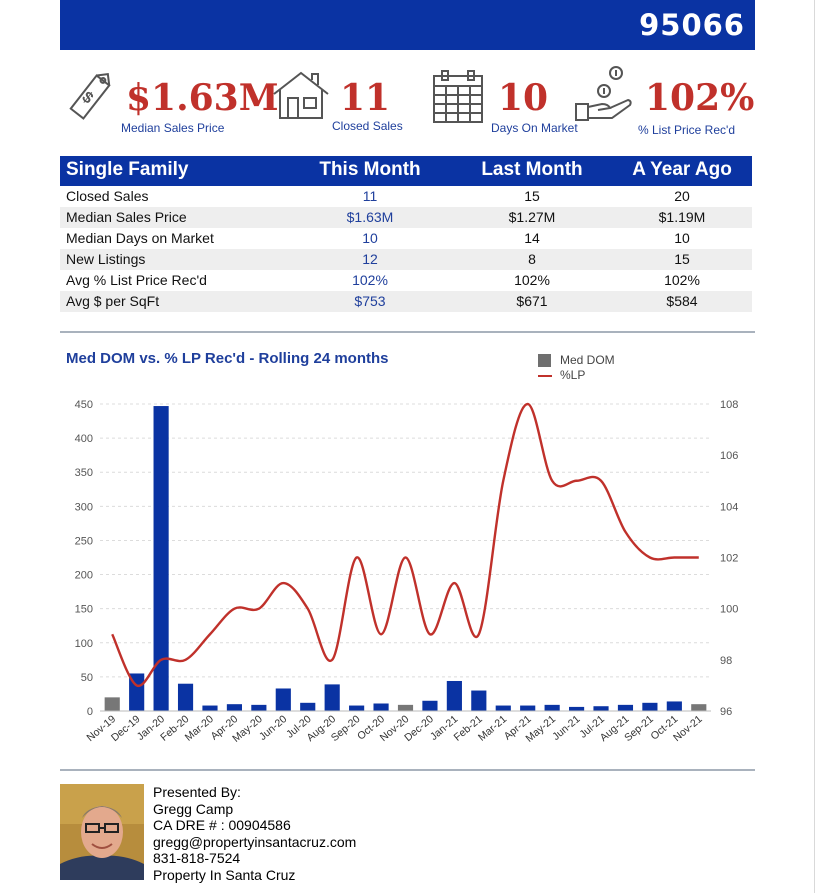 The height and width of the screenshot is (893, 828). Describe the element at coordinates (106, 259) in the screenshot. I see `table-cell: New Listings` at that location.